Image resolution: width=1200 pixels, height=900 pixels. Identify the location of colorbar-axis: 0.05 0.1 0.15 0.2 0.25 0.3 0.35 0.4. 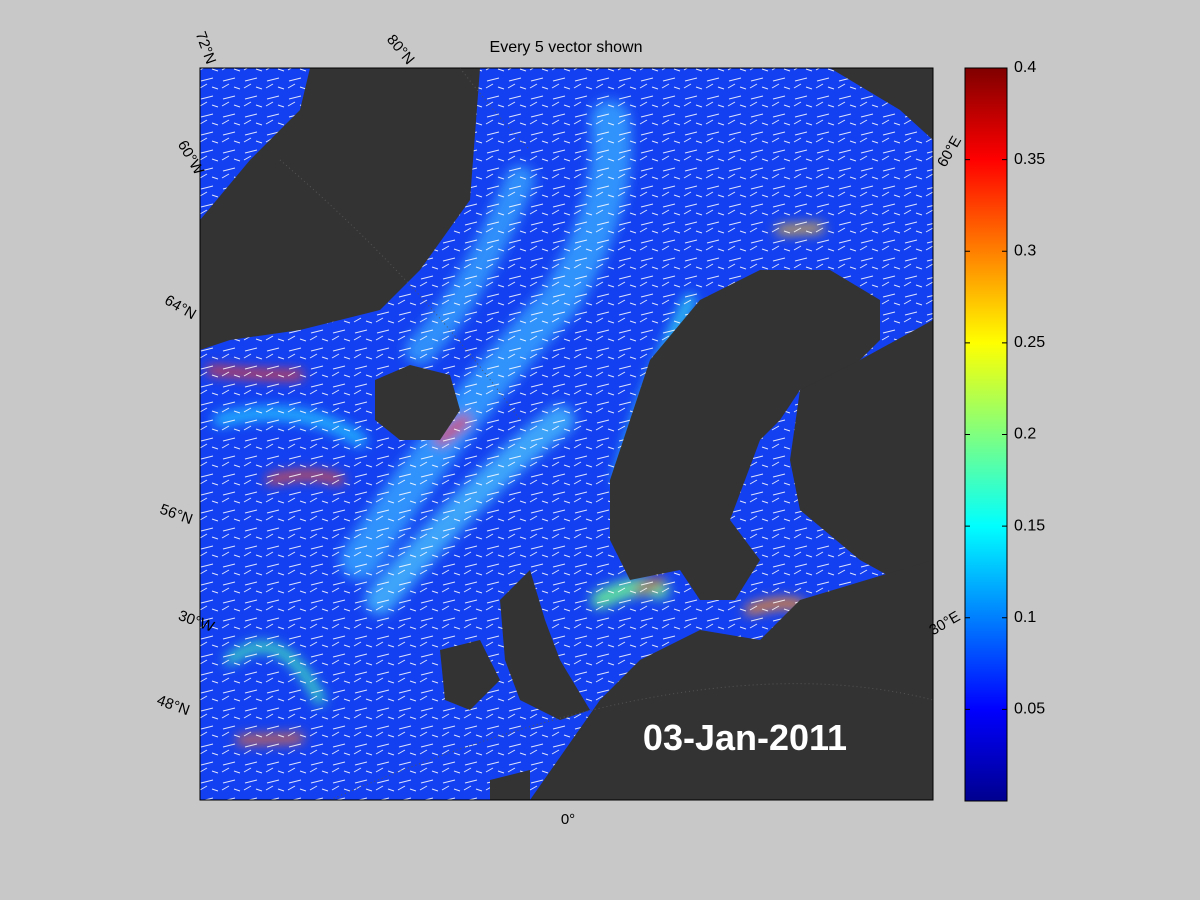
(1005, 388).